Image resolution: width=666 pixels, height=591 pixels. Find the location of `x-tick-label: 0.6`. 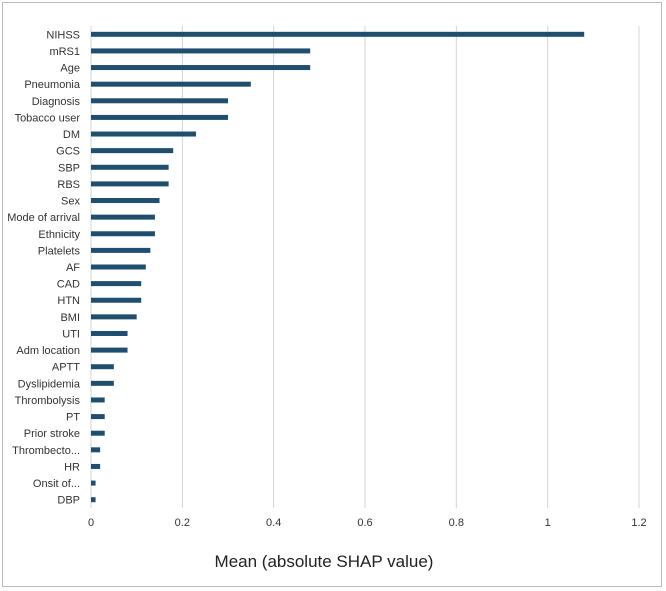

x-tick-label: 0.6 is located at coordinates (364, 523).